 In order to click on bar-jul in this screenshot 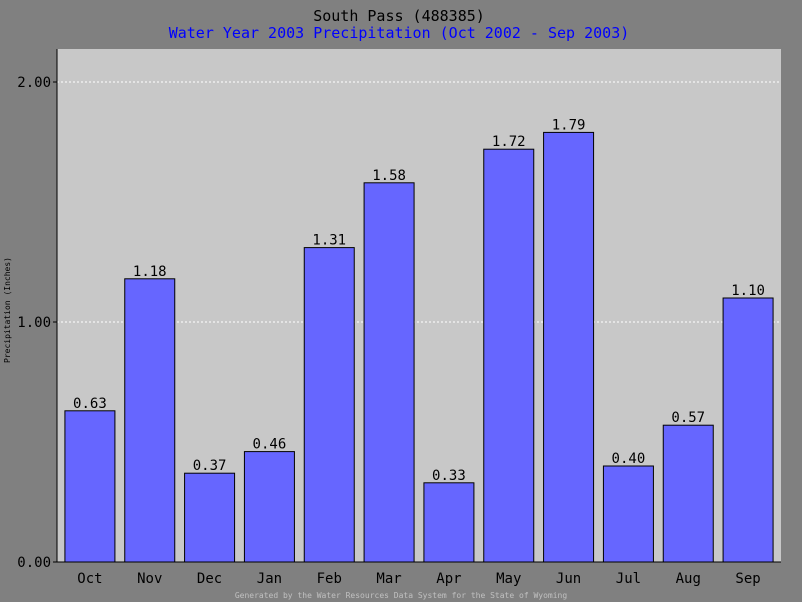, I will do `click(628, 514)`.